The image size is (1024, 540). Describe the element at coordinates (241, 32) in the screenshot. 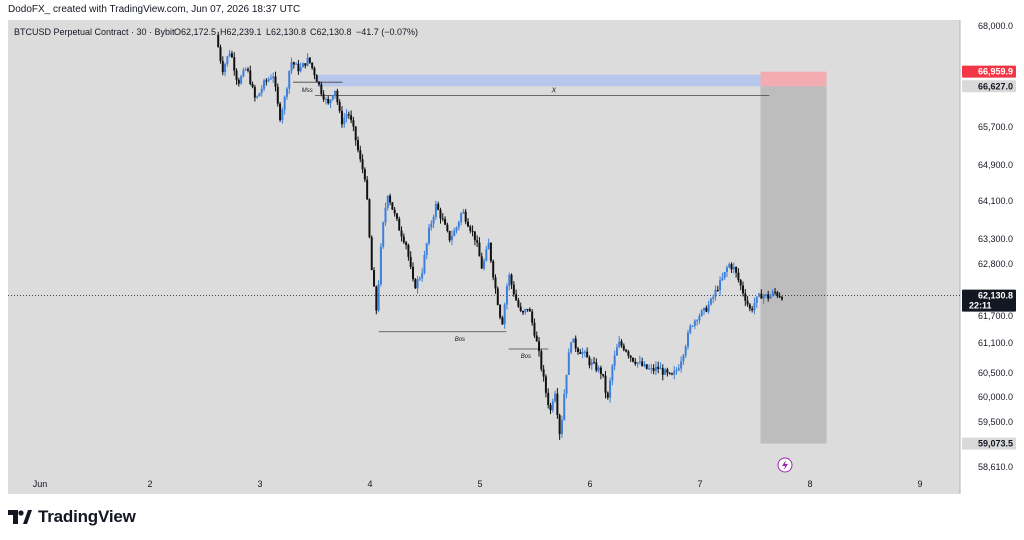

I see `legend-high: H62,239.1` at that location.